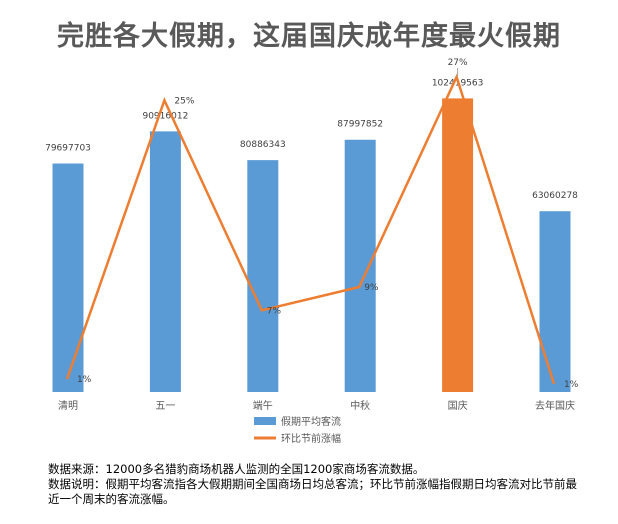 This screenshot has height=524, width=618. Describe the element at coordinates (265, 421) in the screenshot. I see `legend-swatch-bars` at that location.